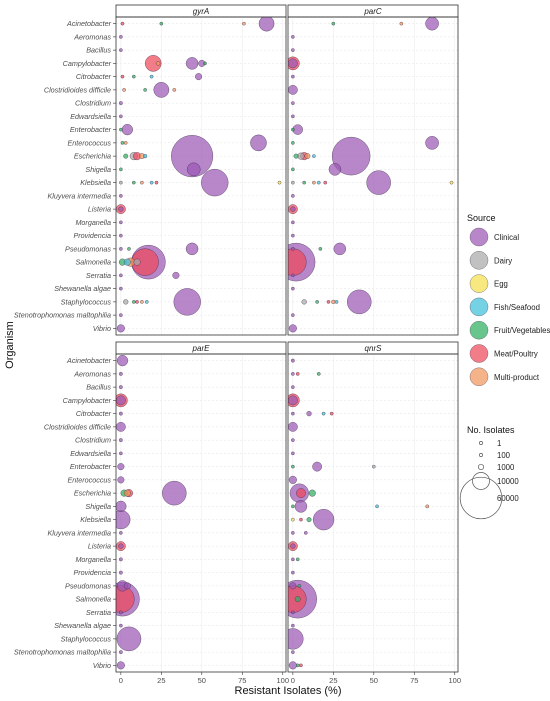 Image resolution: width=550 pixels, height=701 pixels. I want to click on size-swatch, so click(481, 481).